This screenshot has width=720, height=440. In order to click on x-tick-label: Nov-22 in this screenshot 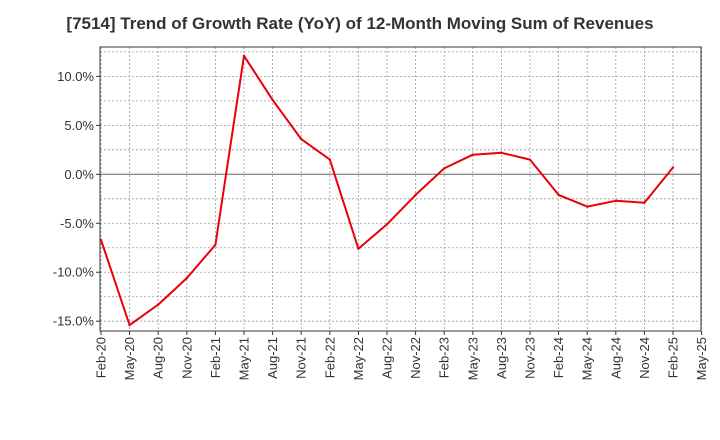, I will do `click(415, 358)`.